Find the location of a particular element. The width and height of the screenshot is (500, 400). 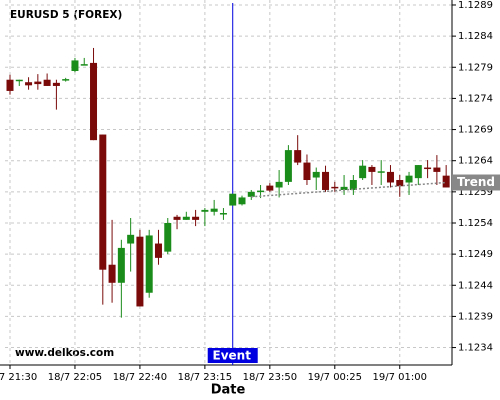

trend-label: Trend is located at coordinates (476, 182).